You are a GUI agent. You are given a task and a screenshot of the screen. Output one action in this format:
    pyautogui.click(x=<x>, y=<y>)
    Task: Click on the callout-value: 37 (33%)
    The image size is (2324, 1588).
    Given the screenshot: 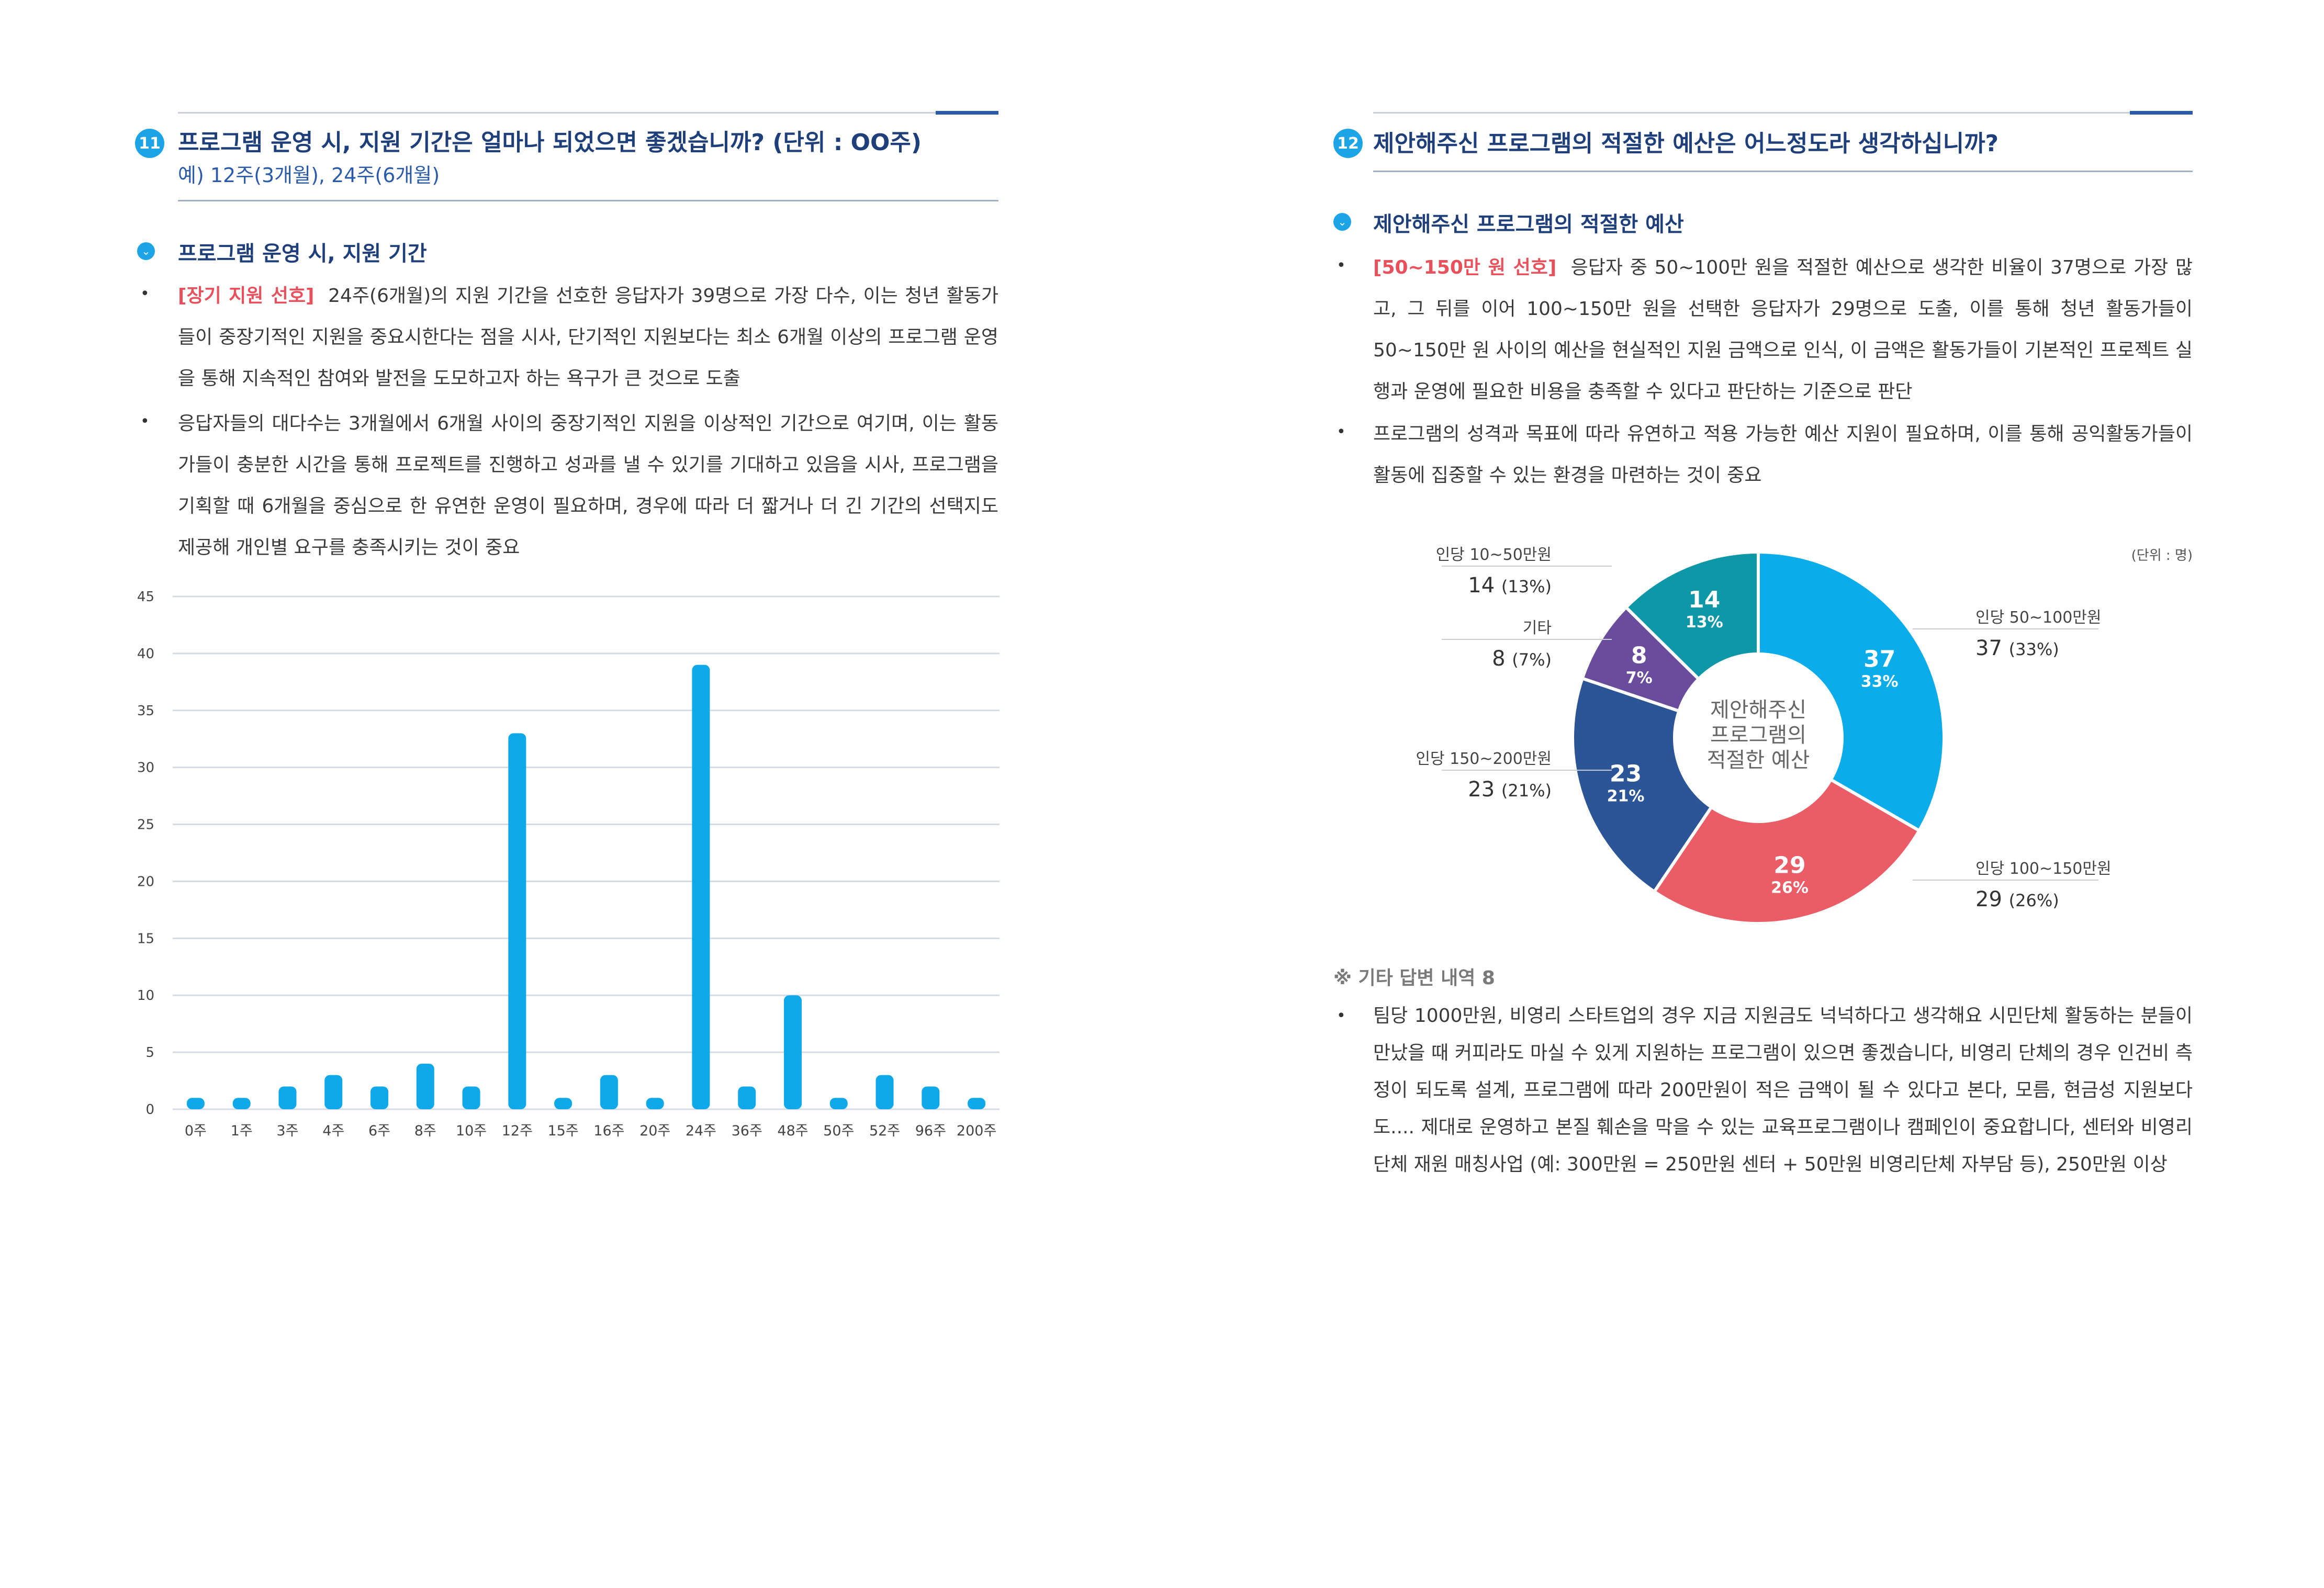 What is the action you would take?
    pyautogui.click(x=2017, y=648)
    